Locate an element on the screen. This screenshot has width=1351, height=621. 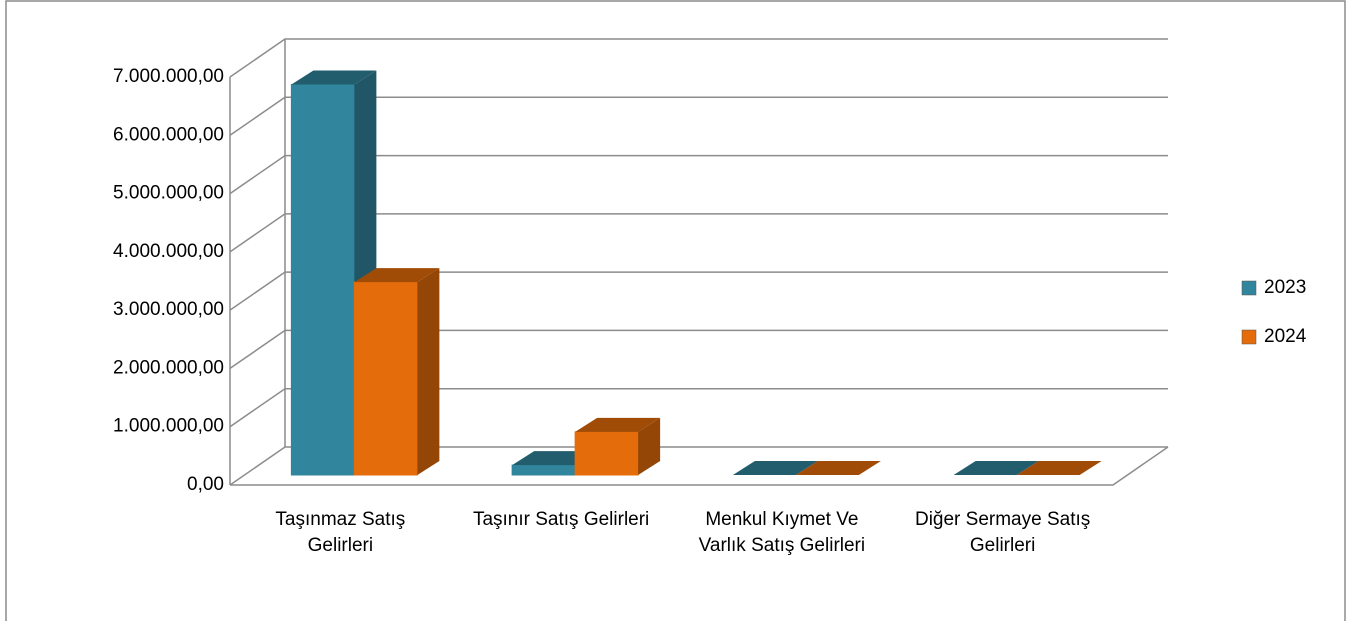
y-tick-label: 4.000.000,00 is located at coordinates (168, 251).